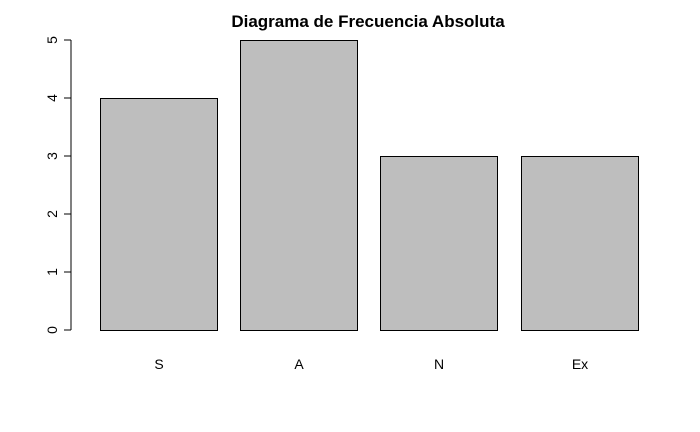  What do you see at coordinates (439, 243) in the screenshot?
I see `bar-n` at bounding box center [439, 243].